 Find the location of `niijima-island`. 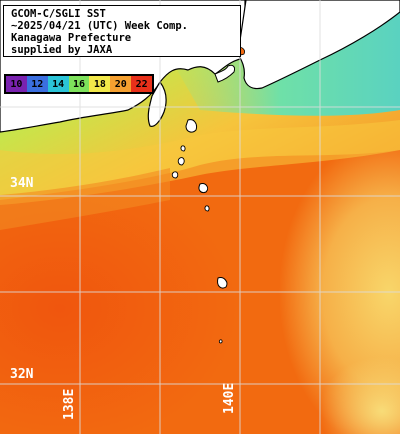

niijima-island is located at coordinates (181, 161).